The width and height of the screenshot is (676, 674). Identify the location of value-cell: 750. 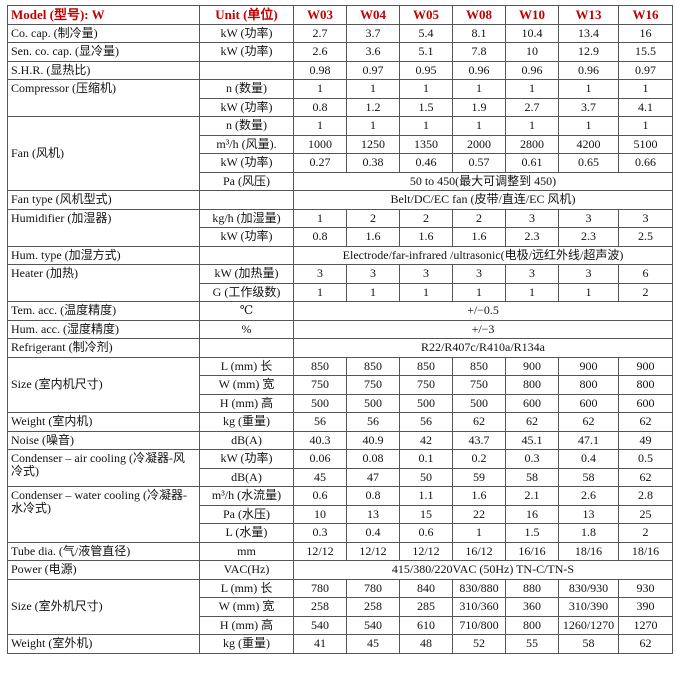
(426, 385).